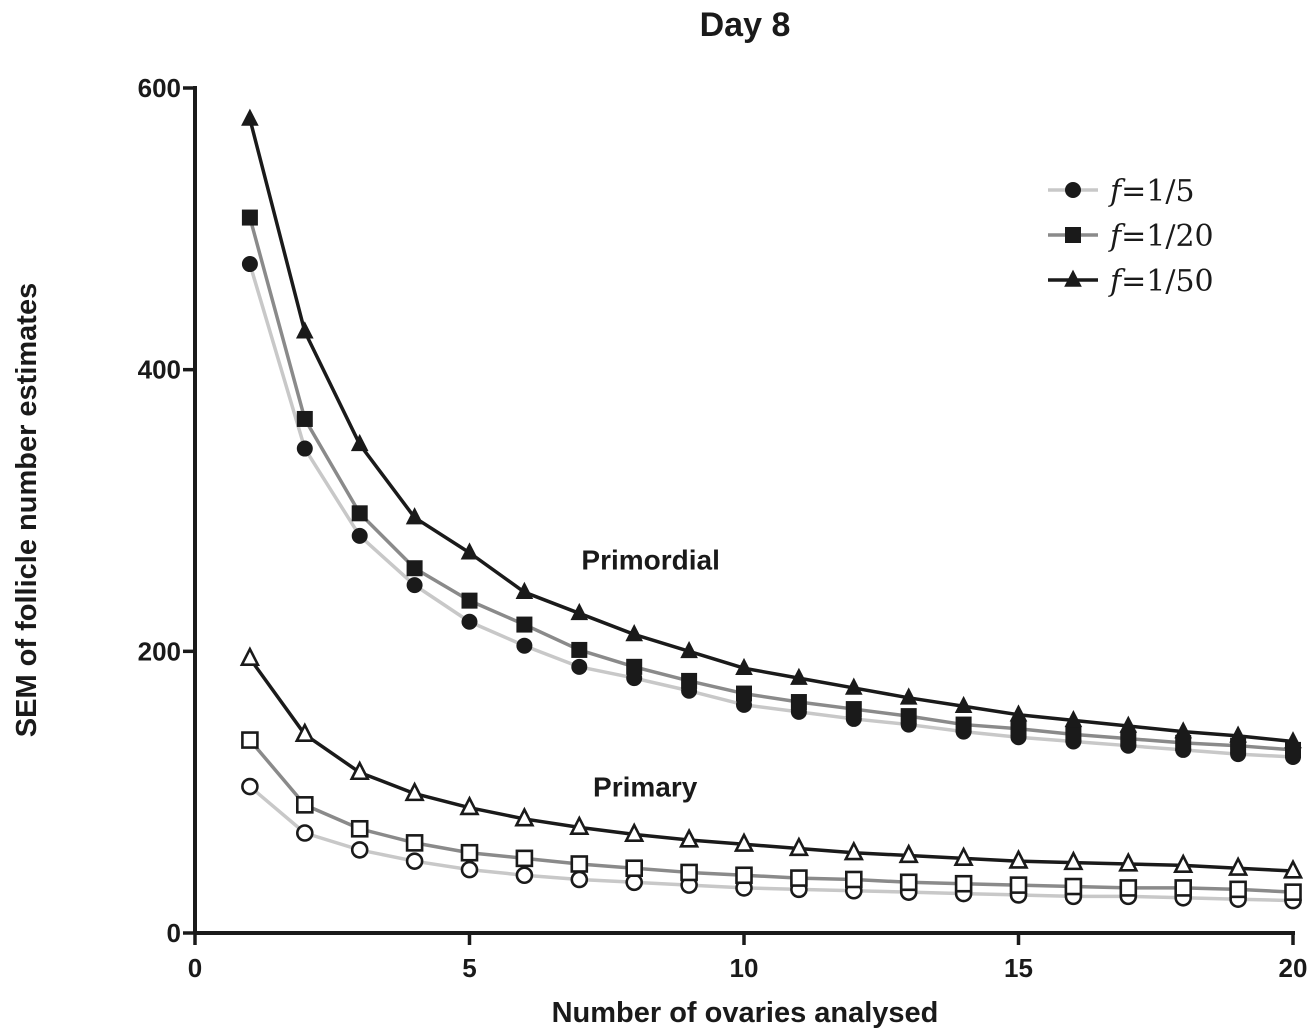 The height and width of the screenshot is (1029, 1313). I want to click on legend: f=1/5 f=1/20 f=1/50, so click(1131, 236).